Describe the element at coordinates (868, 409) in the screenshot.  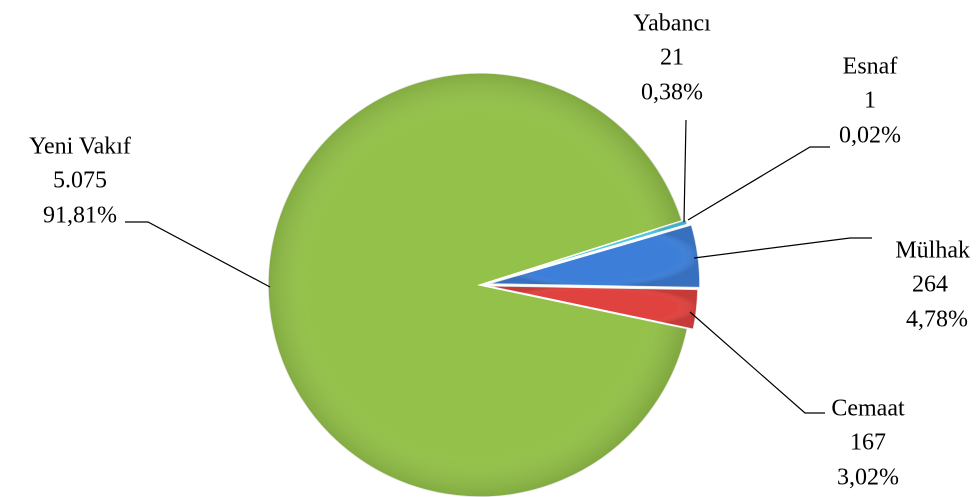
I see `slice-label: Cemaat` at that location.